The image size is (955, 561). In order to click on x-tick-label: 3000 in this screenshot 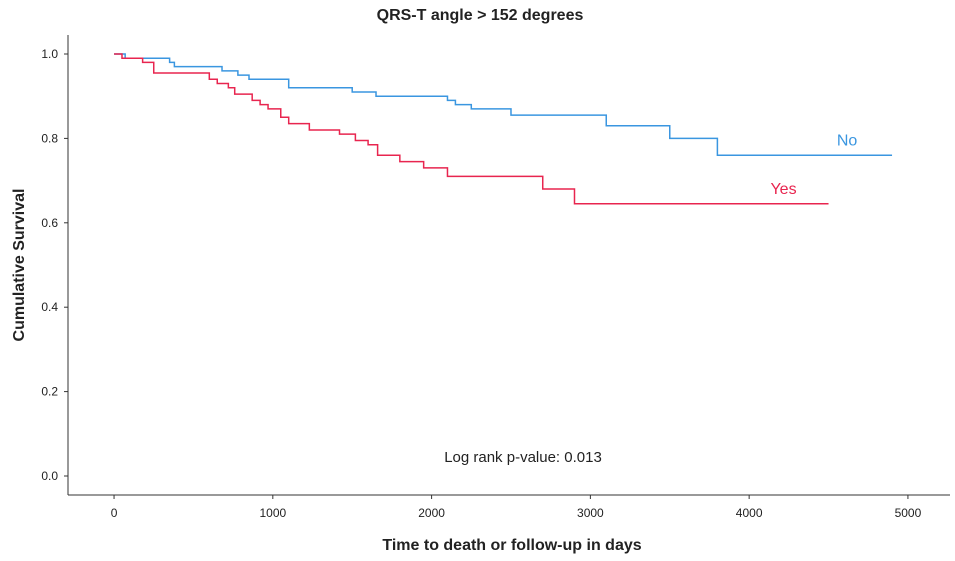, I will do `click(590, 513)`.